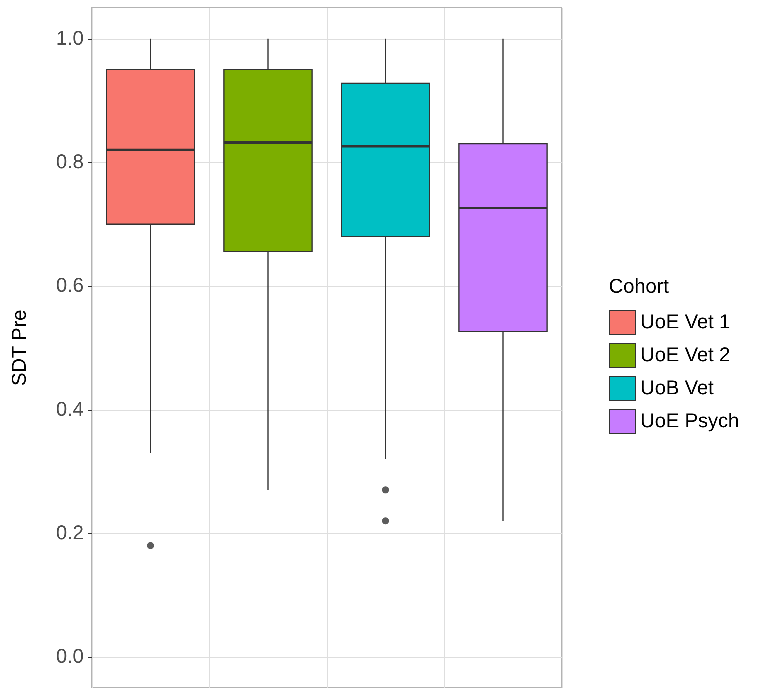 The height and width of the screenshot is (696, 774). What do you see at coordinates (70, 163) in the screenshot?
I see `y-tick-label: 0.8` at bounding box center [70, 163].